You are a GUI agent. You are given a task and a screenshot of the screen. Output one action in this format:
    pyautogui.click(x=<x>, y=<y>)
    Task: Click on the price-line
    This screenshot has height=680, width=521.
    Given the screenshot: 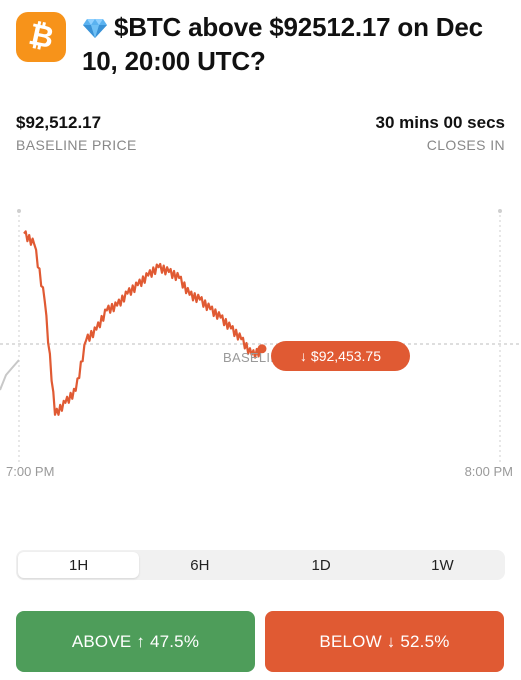 What is the action you would take?
    pyautogui.click(x=143, y=323)
    